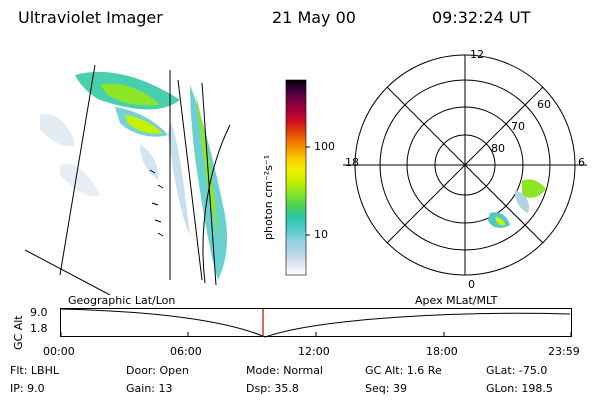 The height and width of the screenshot is (400, 600). I want to click on altitude-curve, so click(315, 323).